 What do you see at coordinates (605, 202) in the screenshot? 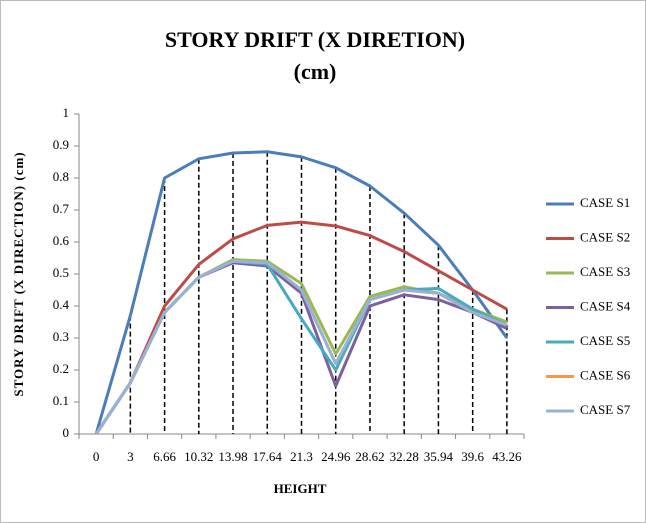
I see `legend-label: CASE S1` at bounding box center [605, 202].